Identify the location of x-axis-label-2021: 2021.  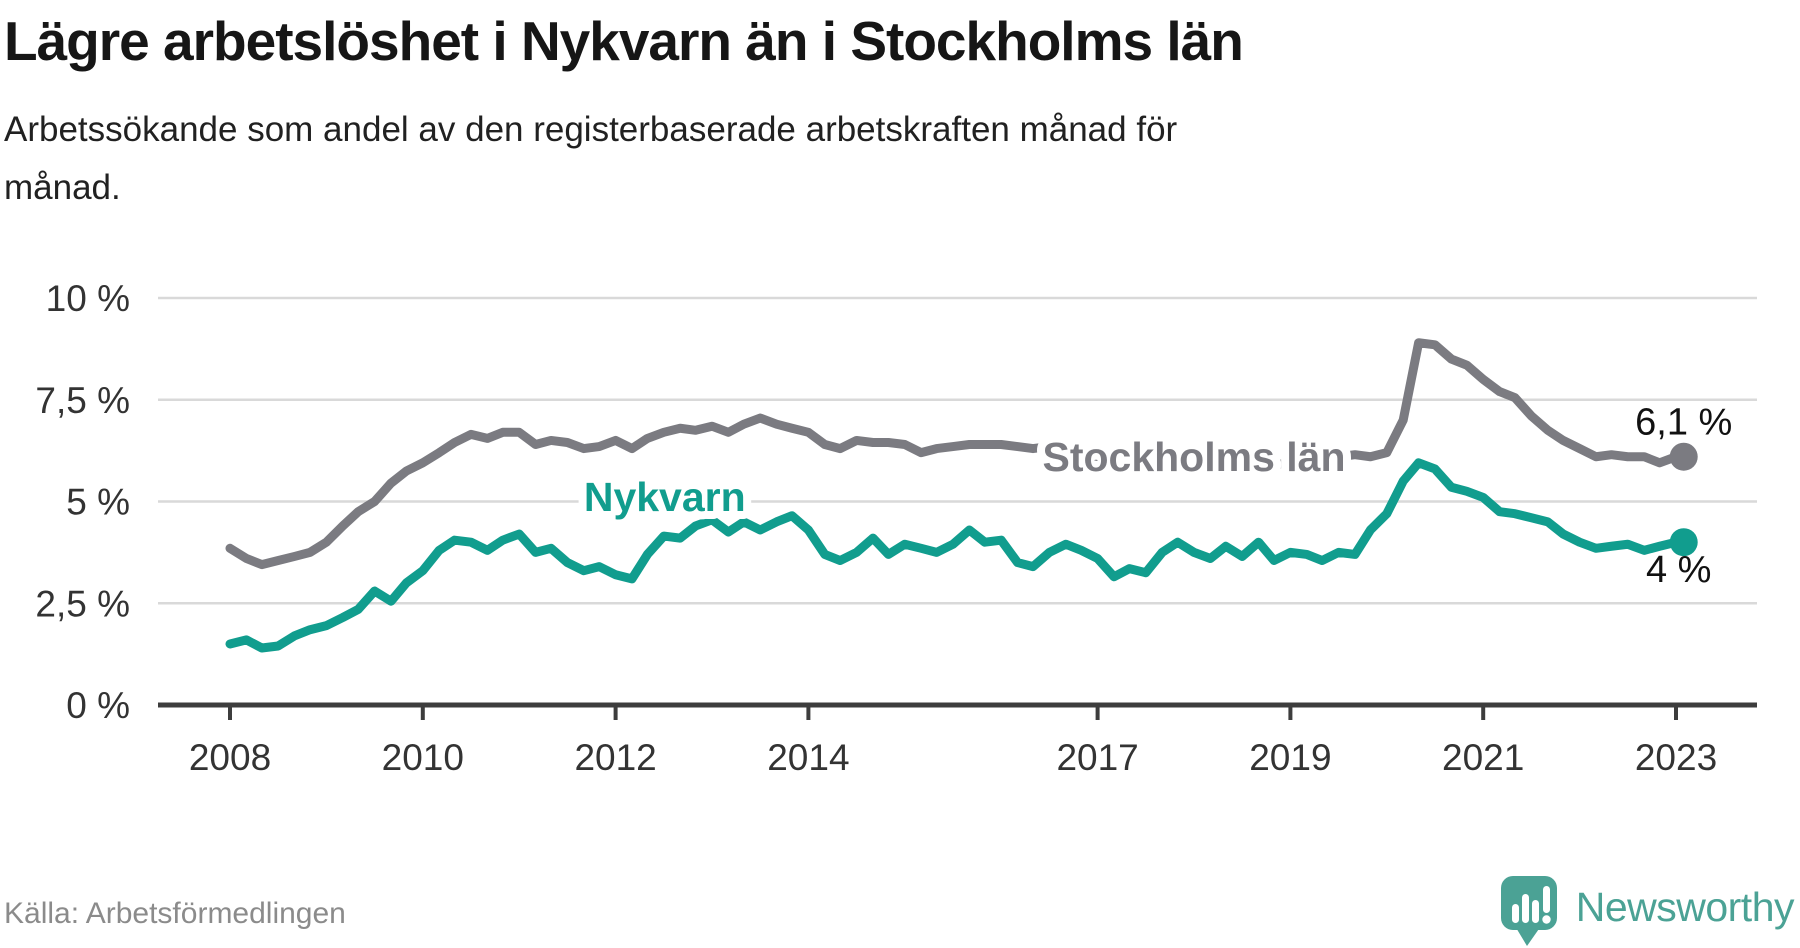
(1483, 757).